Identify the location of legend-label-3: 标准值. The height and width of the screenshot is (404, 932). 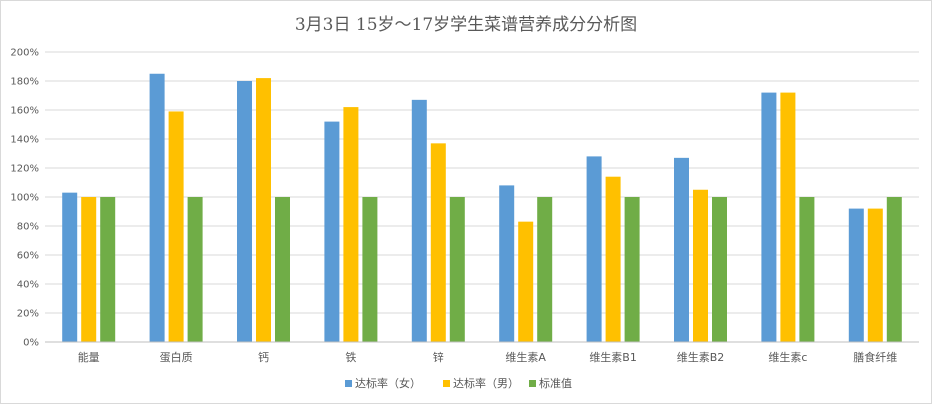
(555, 383).